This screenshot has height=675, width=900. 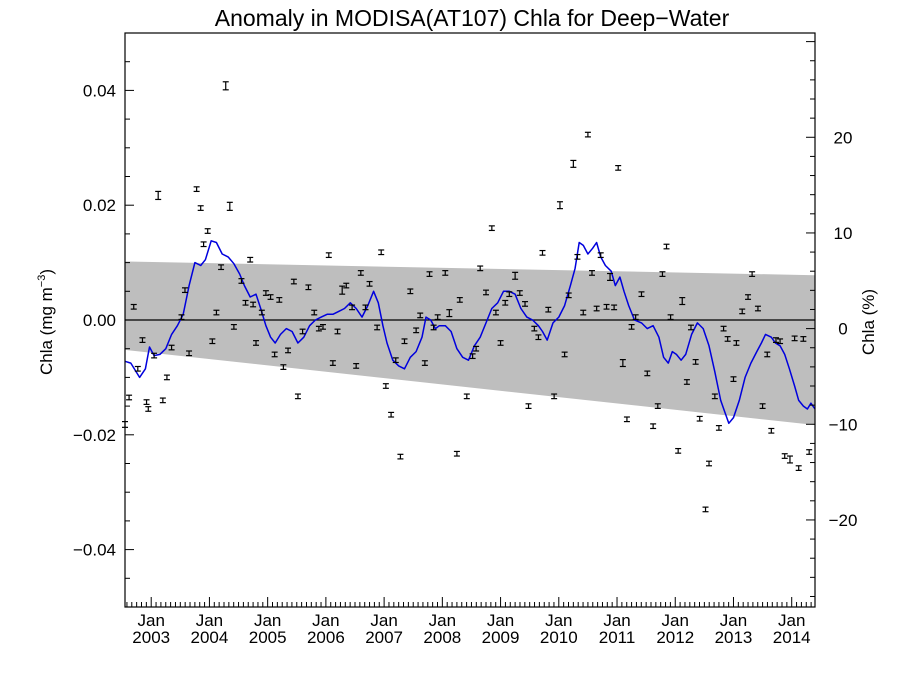 What do you see at coordinates (46, 272) in the screenshot?
I see `y-axis-label-close: )` at bounding box center [46, 272].